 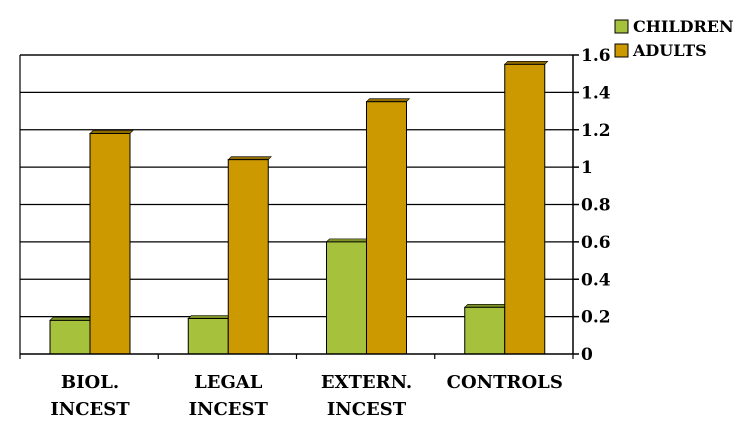 I want to click on legend-label: CHILDREN, so click(x=683, y=26).